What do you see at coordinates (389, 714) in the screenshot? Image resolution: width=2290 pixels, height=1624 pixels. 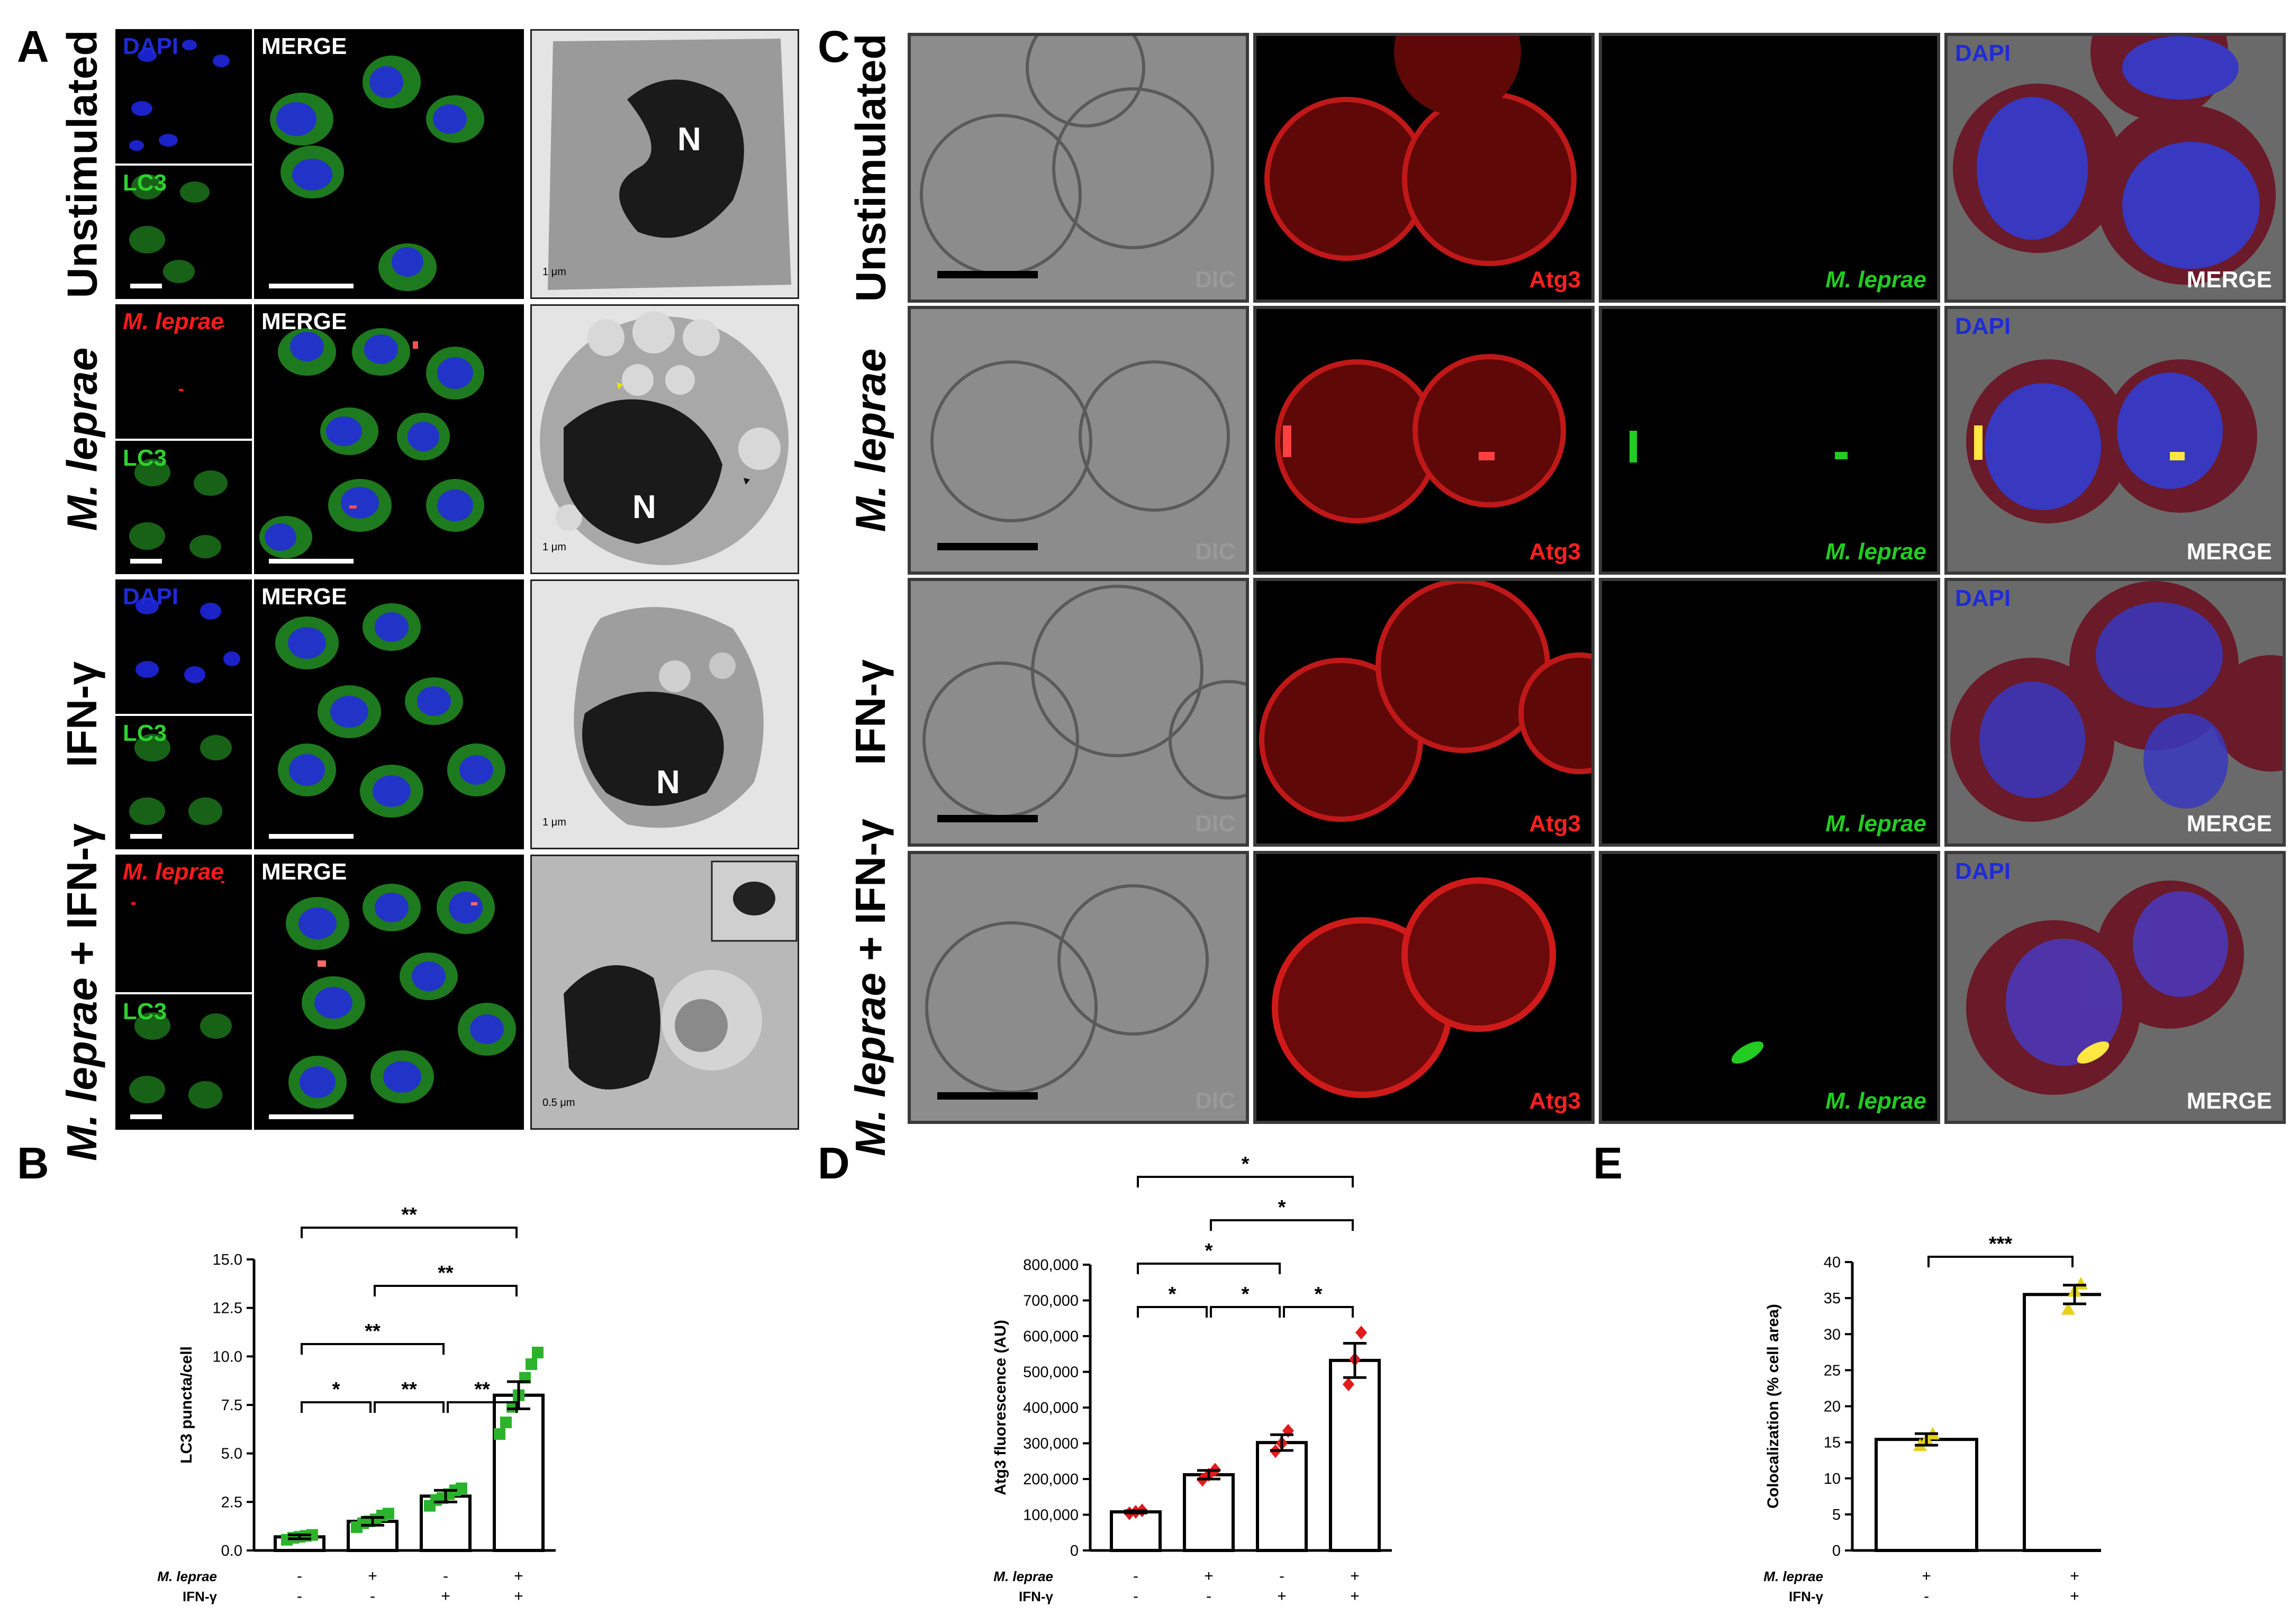 I see `a-ifn-merge-tile: MERGE` at bounding box center [389, 714].